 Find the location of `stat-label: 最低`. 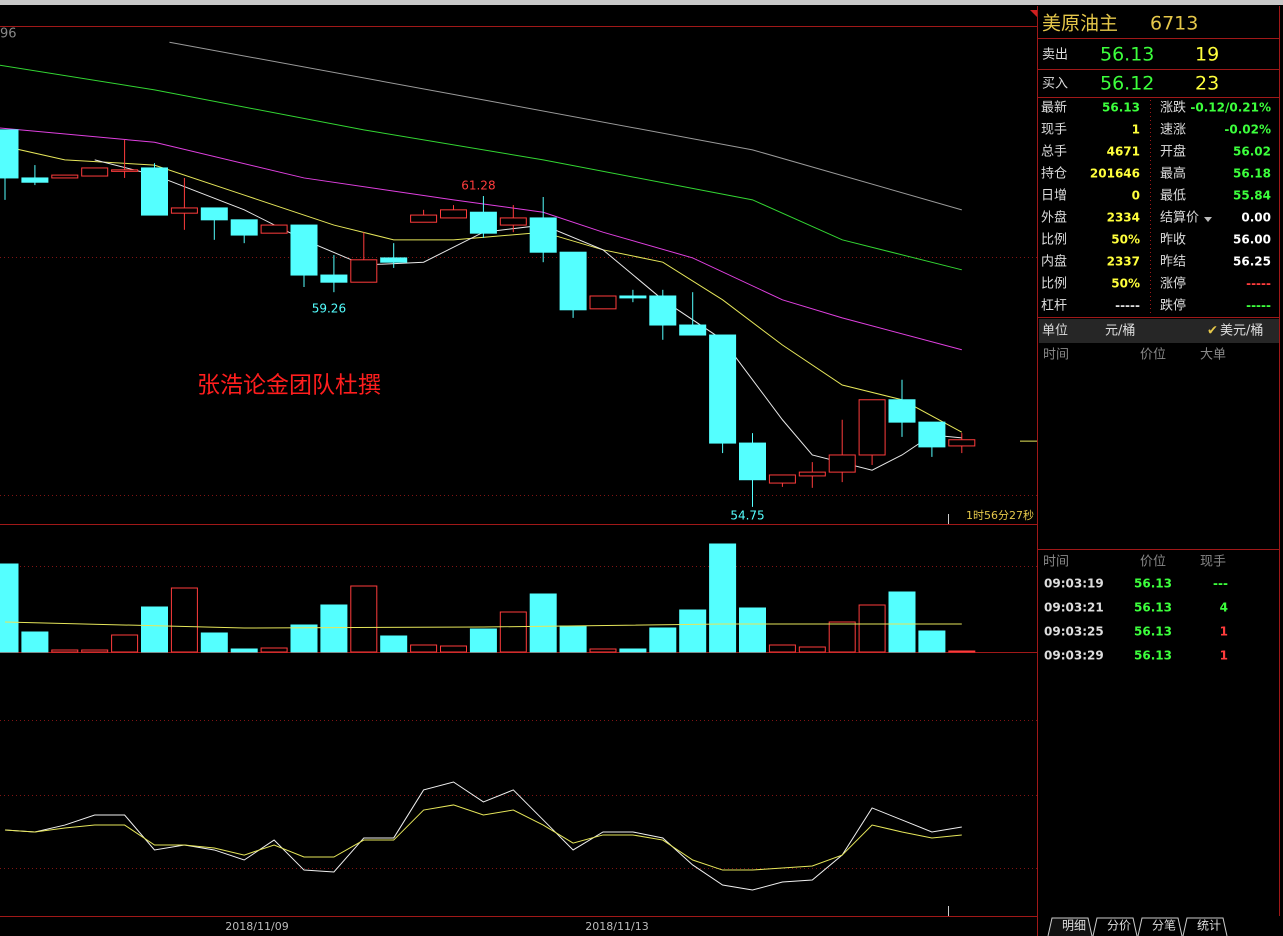

stat-label: 最低 is located at coordinates (1173, 196).